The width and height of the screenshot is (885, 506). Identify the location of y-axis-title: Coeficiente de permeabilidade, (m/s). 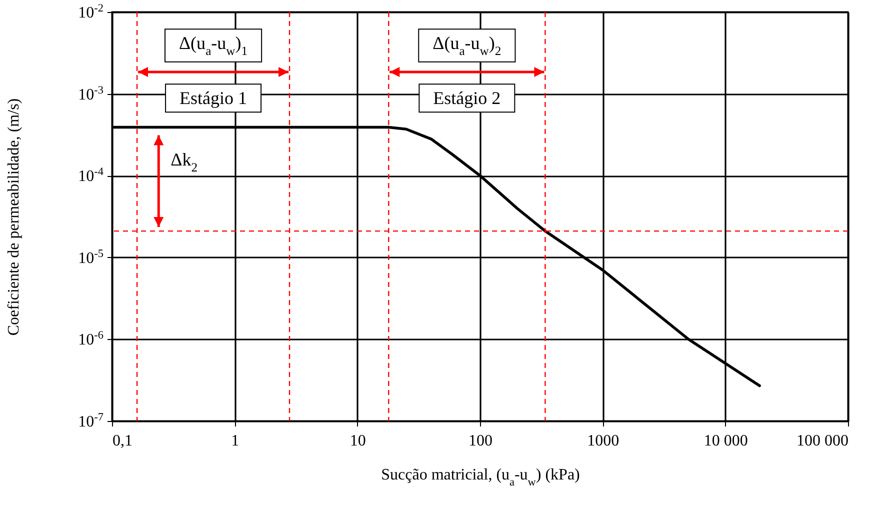
(13, 217).